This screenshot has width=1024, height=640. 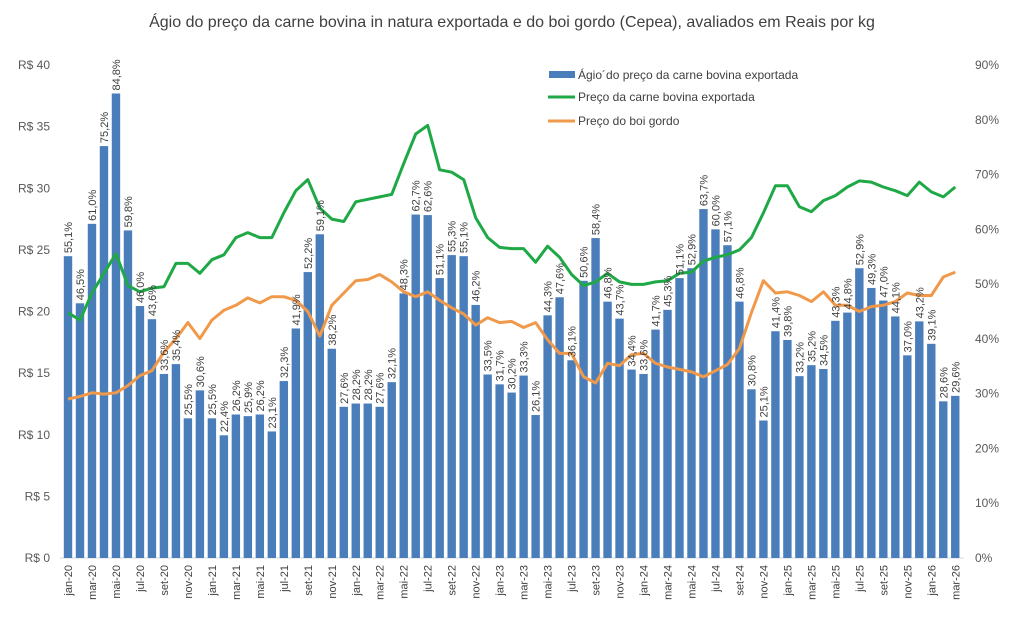 What do you see at coordinates (309, 580) in the screenshot?
I see `x-axis-tick: set-21` at bounding box center [309, 580].